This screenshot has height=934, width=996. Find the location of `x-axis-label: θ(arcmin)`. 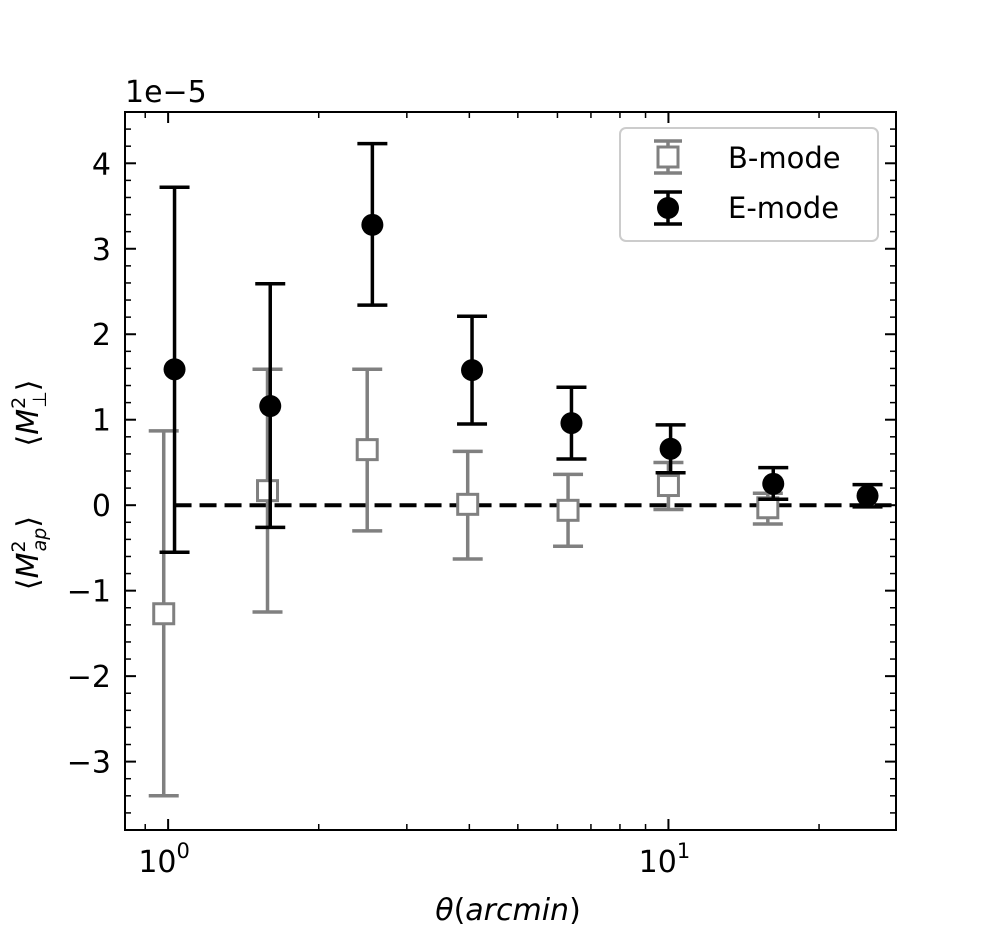

x-axis-label: θ(arcmin) is located at coordinates (508, 910).